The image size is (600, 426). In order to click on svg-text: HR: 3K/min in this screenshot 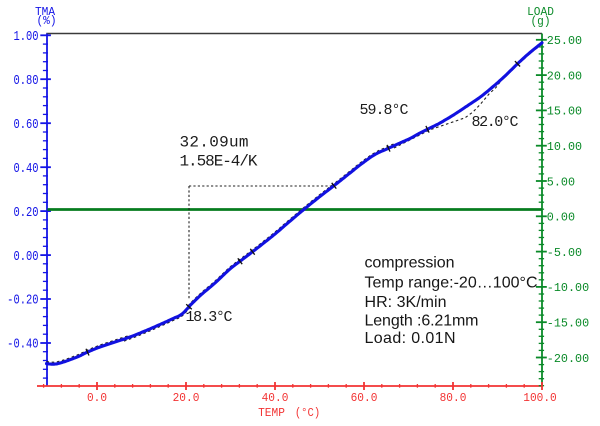, I will do `click(406, 302)`.